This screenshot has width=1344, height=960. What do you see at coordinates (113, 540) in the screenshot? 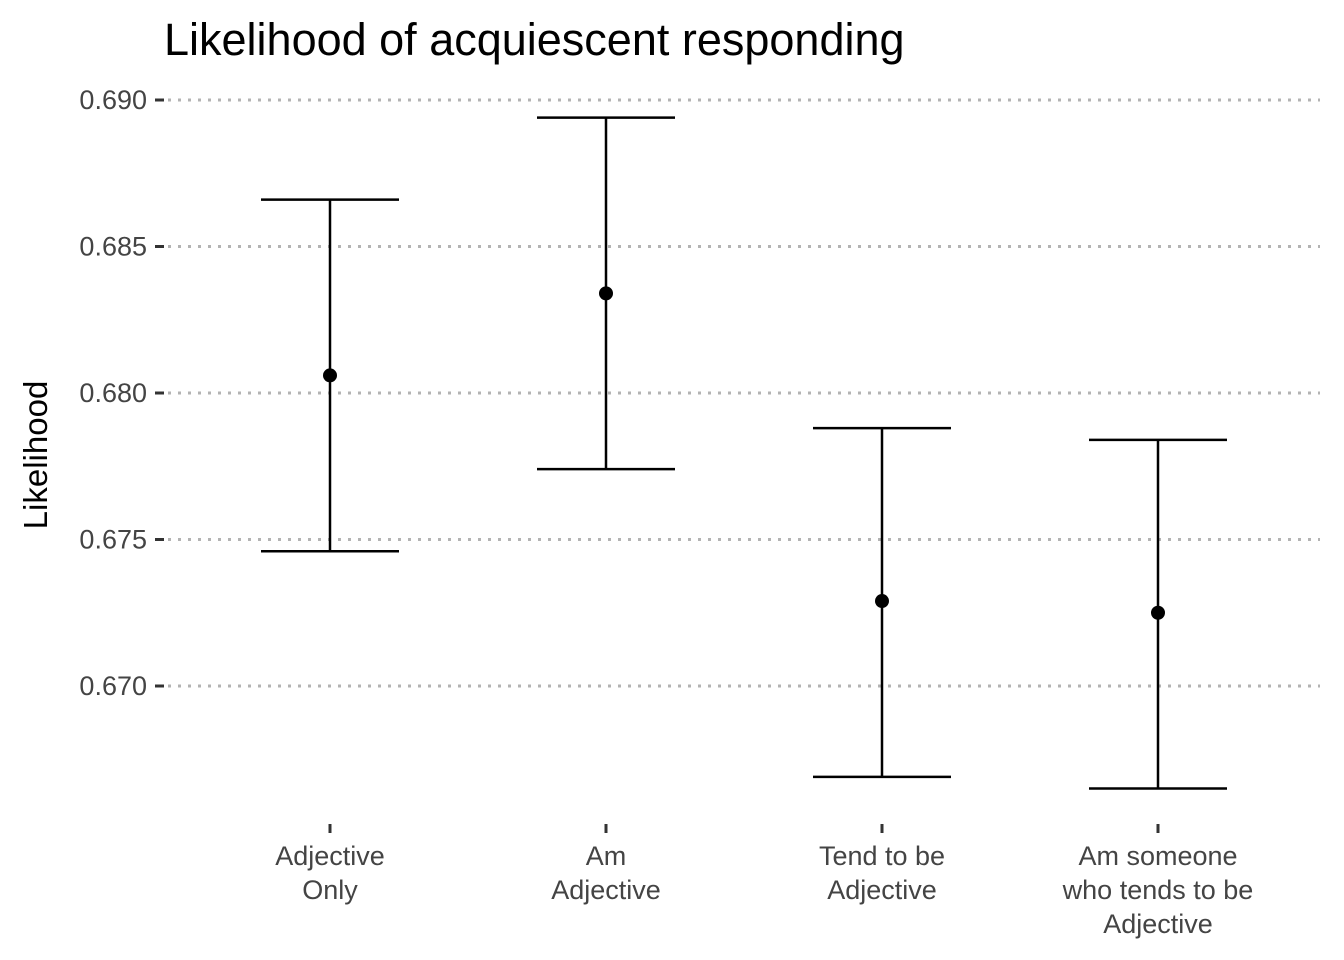
I see `y-tick-label: 0.675` at bounding box center [113, 540].